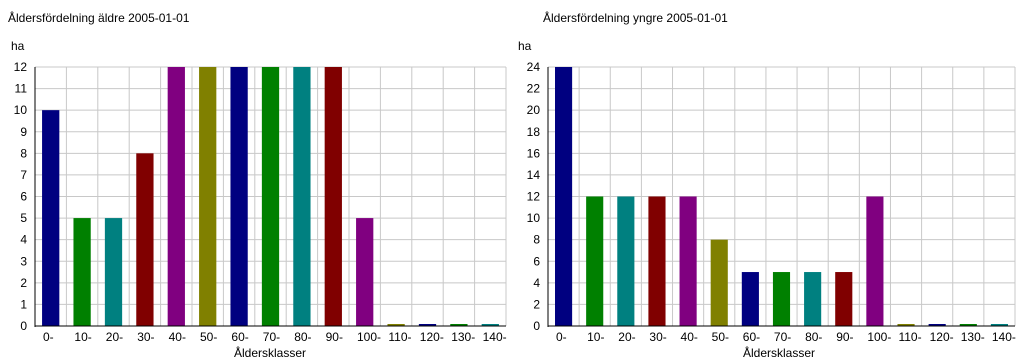  I want to click on chart-title: Åldersfördelning äldre 2005-01-01, so click(99, 17).